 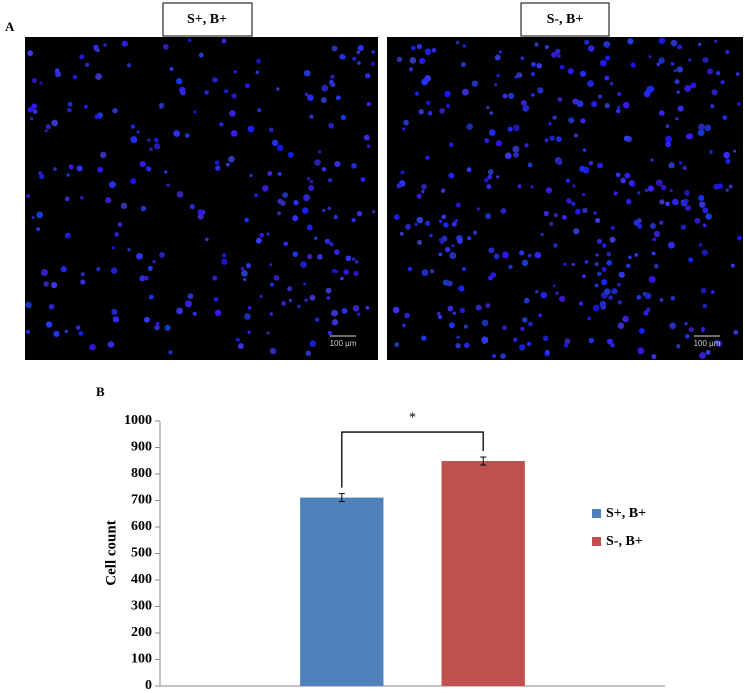 What do you see at coordinates (148, 685) in the screenshot?
I see `y-tick-label: 0` at bounding box center [148, 685].